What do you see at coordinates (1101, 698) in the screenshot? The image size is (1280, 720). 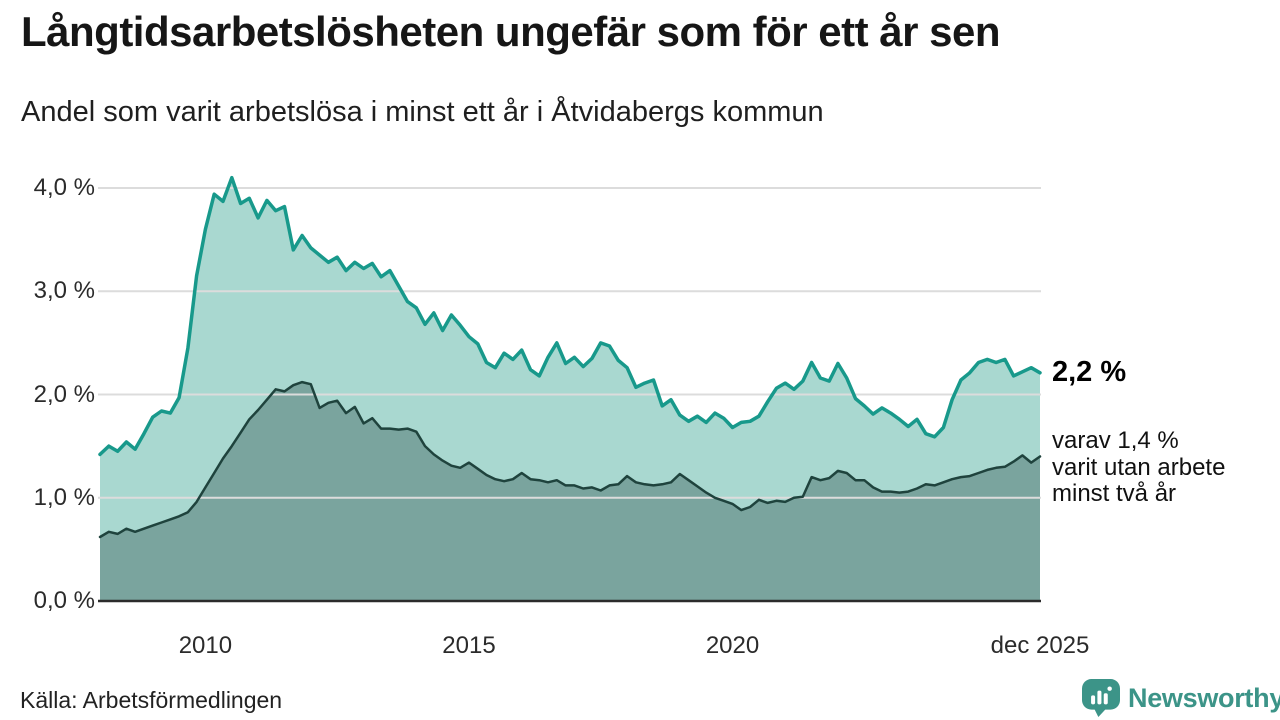 I see `newsworthy-chart-bubble-icon` at bounding box center [1101, 698].